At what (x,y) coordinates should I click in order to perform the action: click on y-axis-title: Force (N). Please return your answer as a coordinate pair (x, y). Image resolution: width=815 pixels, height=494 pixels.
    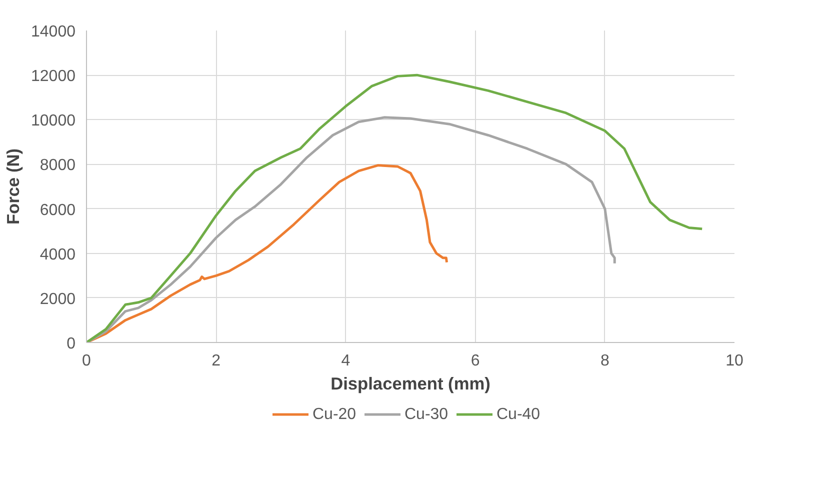
    Looking at the image, I should click on (13, 186).